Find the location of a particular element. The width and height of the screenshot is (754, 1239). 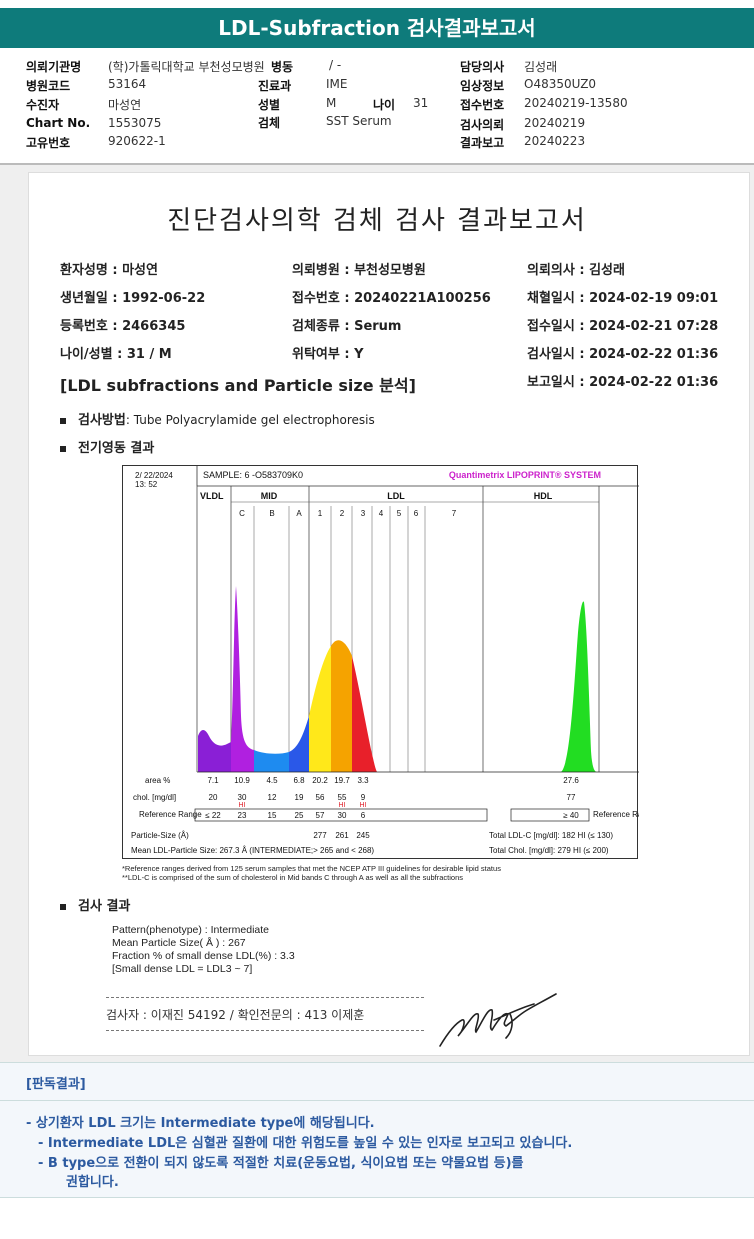

lp-group-mid: MID is located at coordinates (269, 496).